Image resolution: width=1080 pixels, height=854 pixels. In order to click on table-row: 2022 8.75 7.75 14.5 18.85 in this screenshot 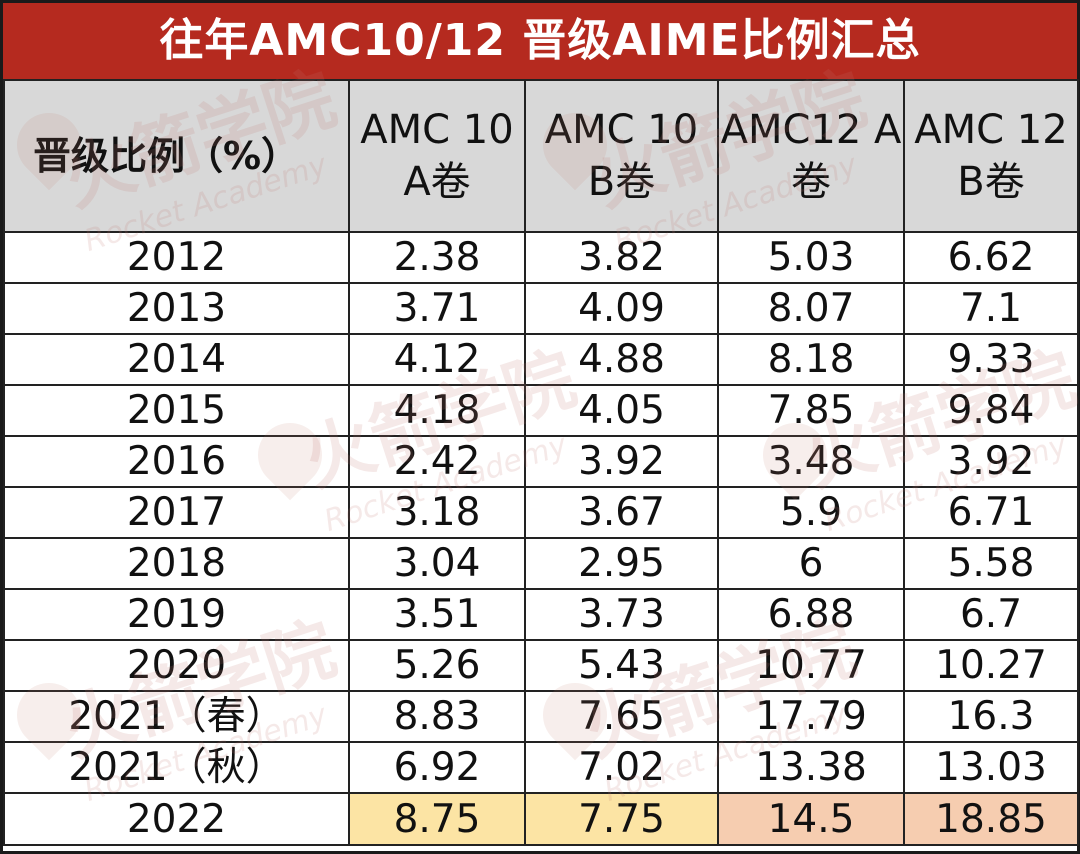, I will do `click(541, 819)`.